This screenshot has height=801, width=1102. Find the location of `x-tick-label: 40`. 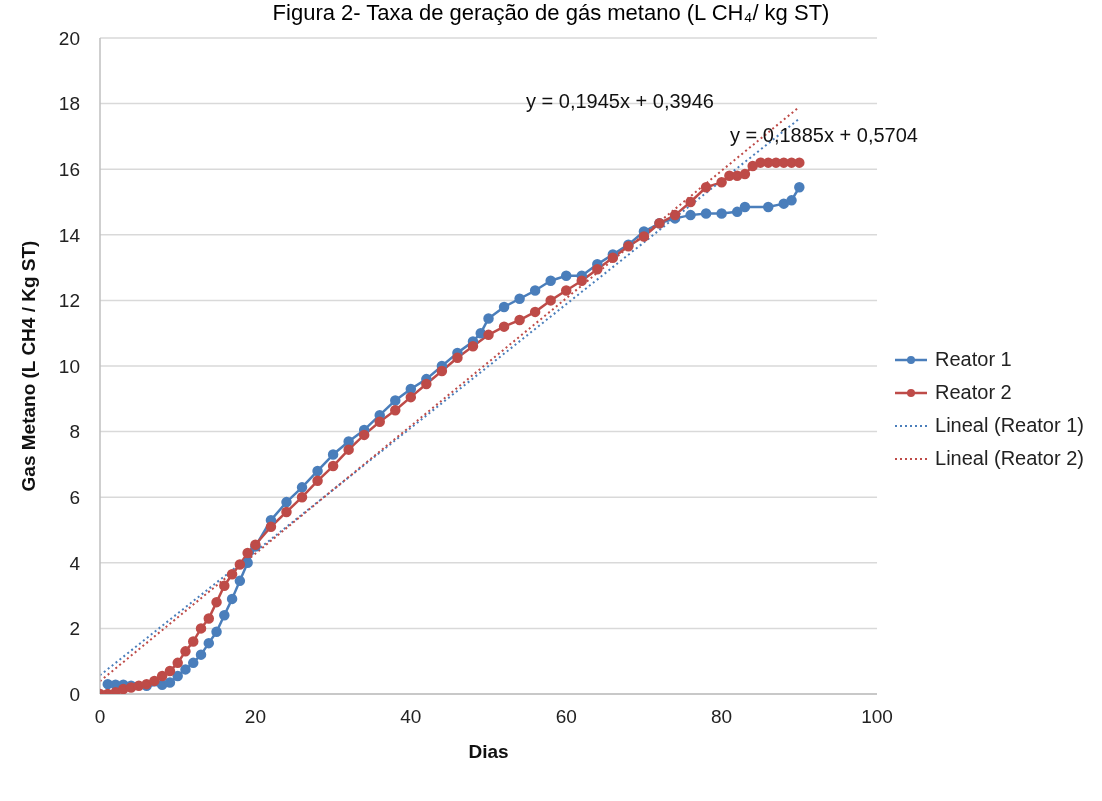

x-tick-label: 40 is located at coordinates (411, 717).